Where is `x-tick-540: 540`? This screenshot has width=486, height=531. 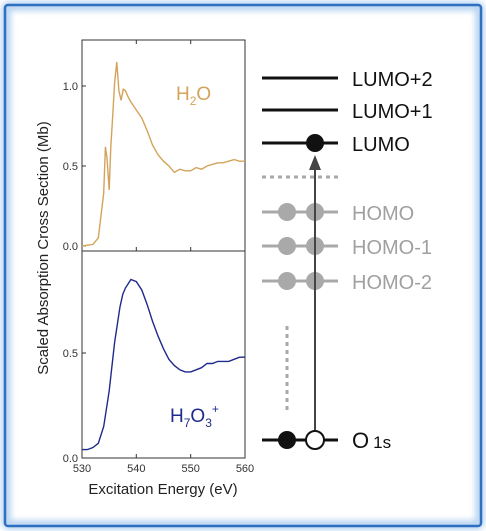 x-tick-540: 540 is located at coordinates (136, 469).